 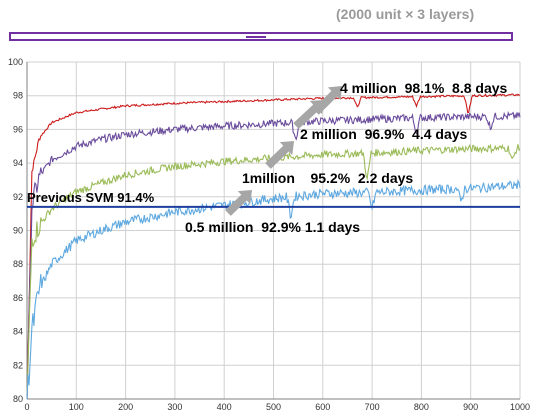 What do you see at coordinates (18, 332) in the screenshot?
I see `y-tick-label: 84` at bounding box center [18, 332].